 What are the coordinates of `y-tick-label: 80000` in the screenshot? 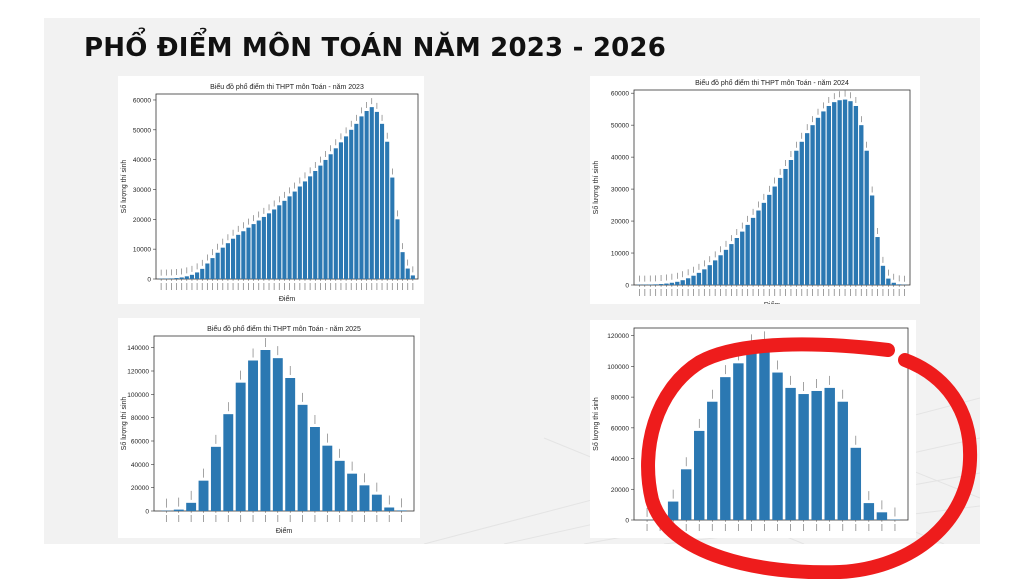 It's located at (140, 418).